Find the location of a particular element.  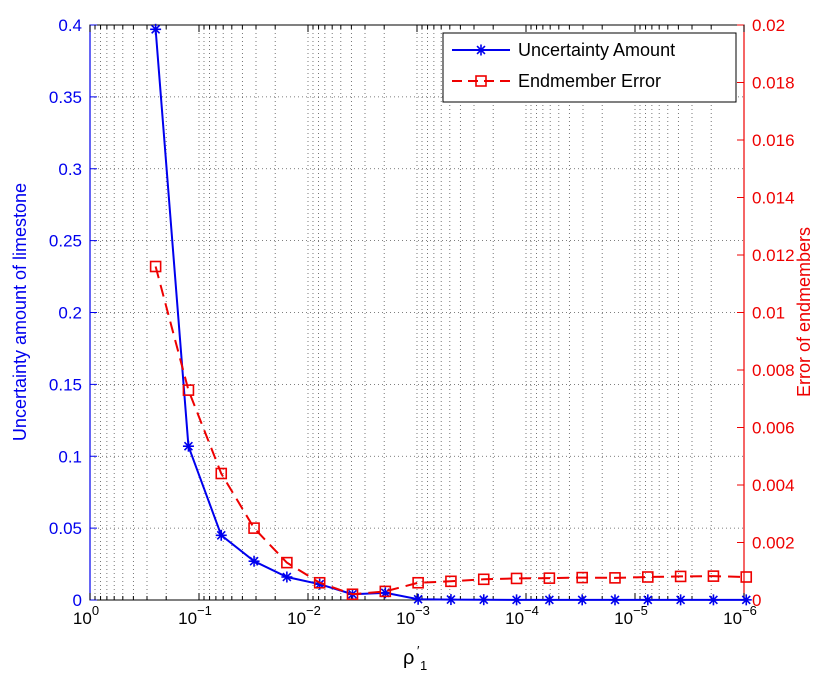

legend-marker-endmember is located at coordinates (481, 81).